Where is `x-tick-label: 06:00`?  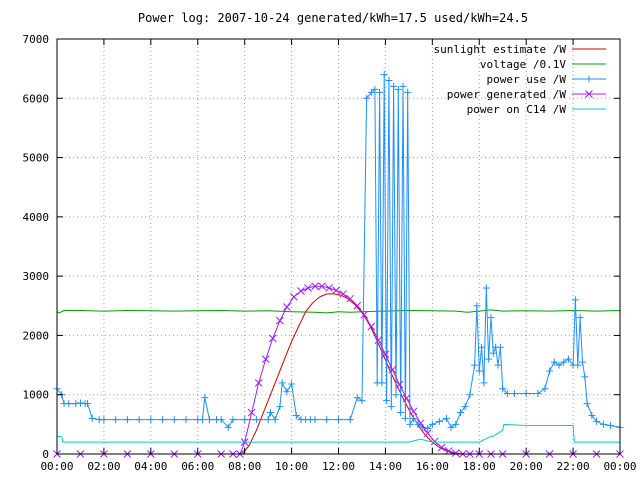
x-tick-label: 06:00 is located at coordinates (197, 466).